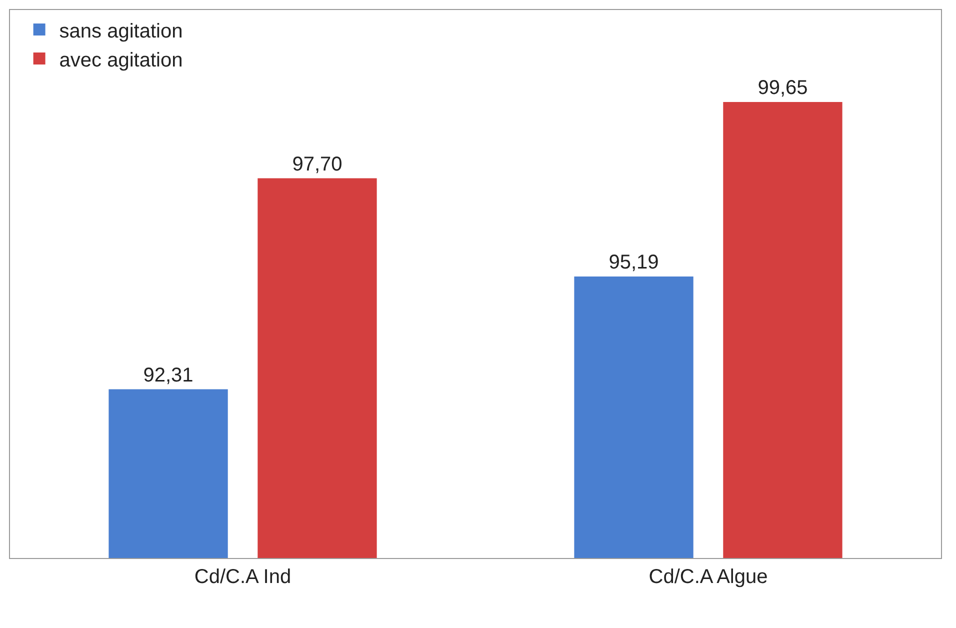 The image size is (956, 628). What do you see at coordinates (708, 577) in the screenshot?
I see `x-tick-label: Cd/C.A Algue` at bounding box center [708, 577].